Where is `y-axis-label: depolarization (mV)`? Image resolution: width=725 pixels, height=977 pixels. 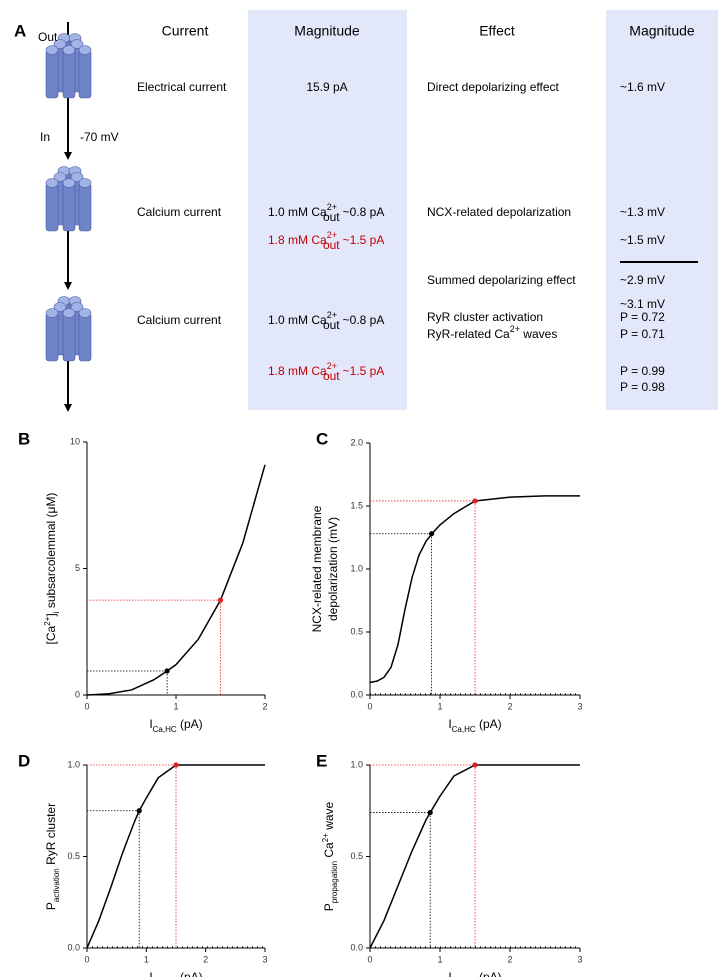 y-axis-label: depolarization (mV) is located at coordinates (333, 569).